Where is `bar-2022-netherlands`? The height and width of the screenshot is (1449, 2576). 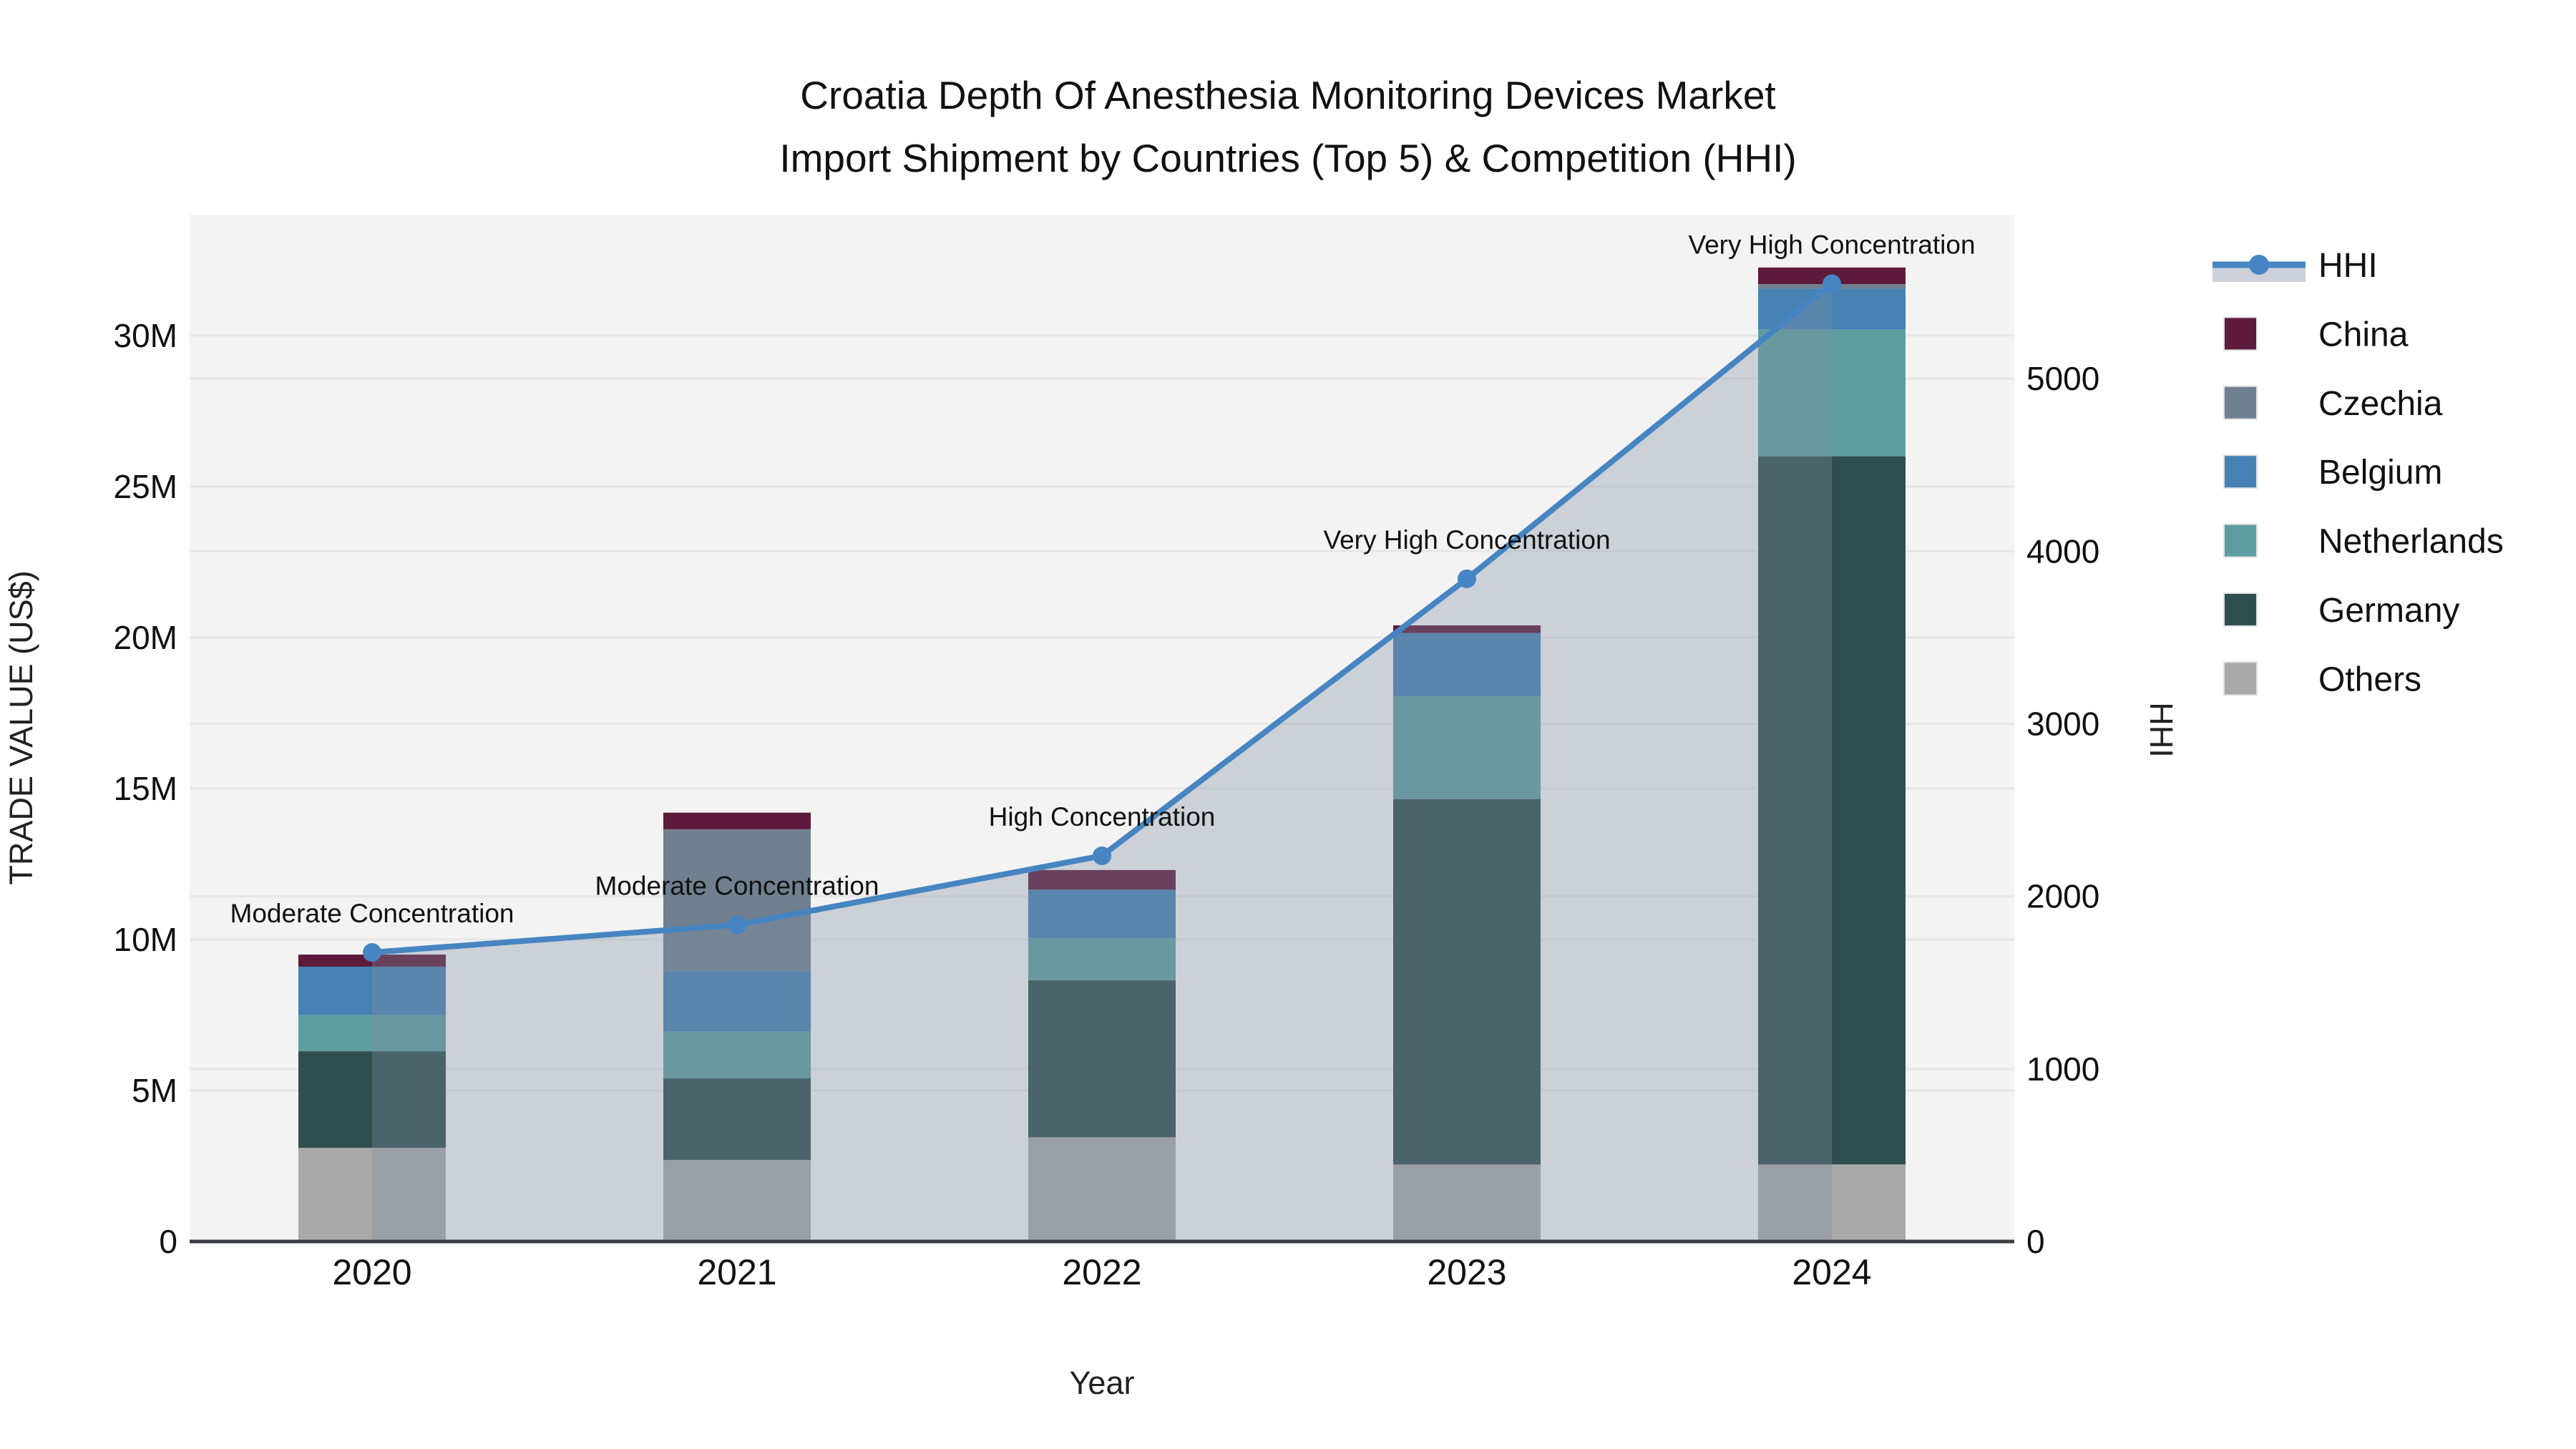 bar-2022-netherlands is located at coordinates (1102, 958).